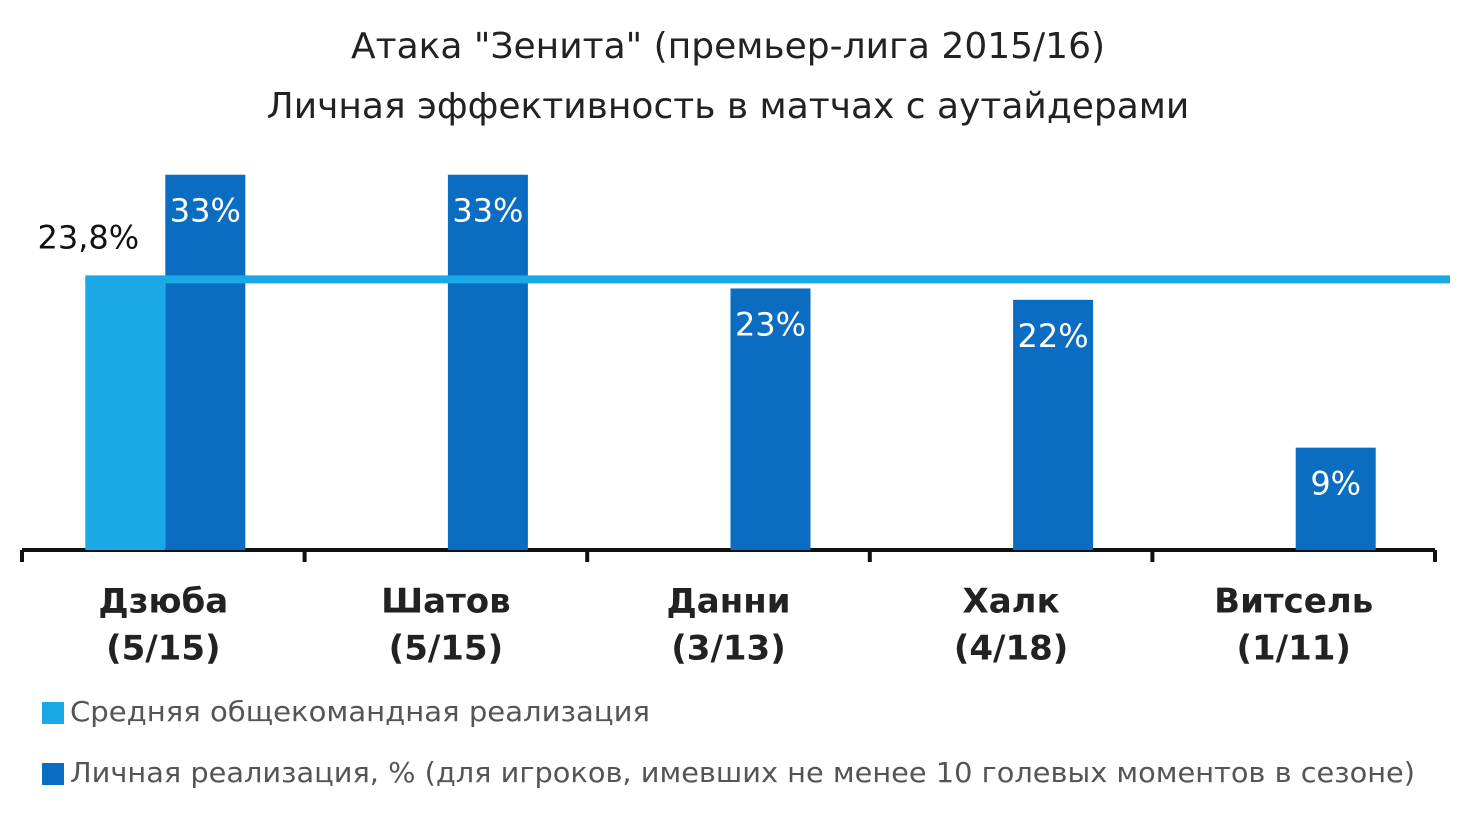  What do you see at coordinates (728, 649) in the screenshot?
I see `x-tick-label: (3/13)` at bounding box center [728, 649].